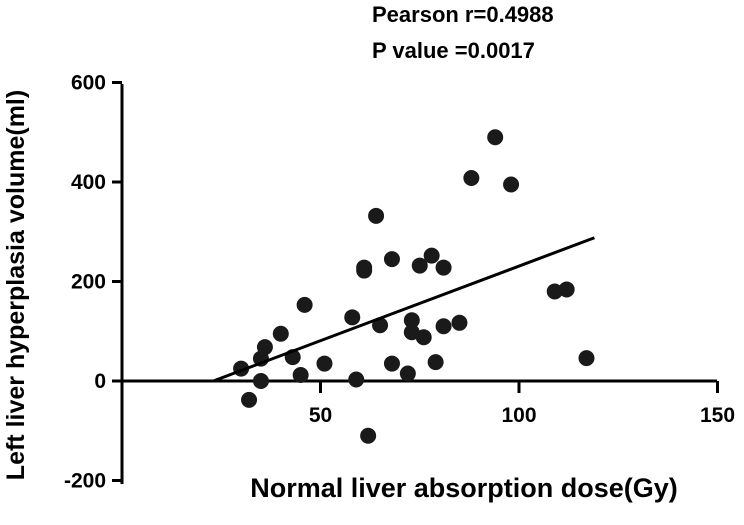 This screenshot has height=525, width=744. Describe the element at coordinates (717, 415) in the screenshot. I see `x-tick-label: 150` at that location.